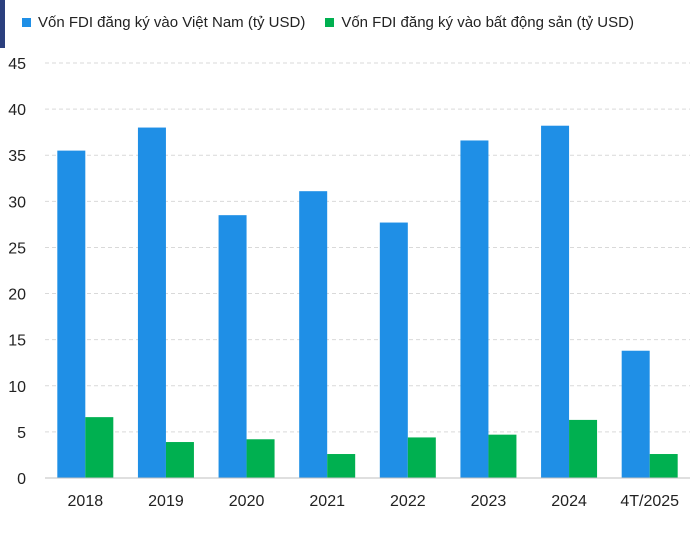 This screenshot has width=700, height=545. I want to click on x-tick-label: 2024, so click(569, 501).